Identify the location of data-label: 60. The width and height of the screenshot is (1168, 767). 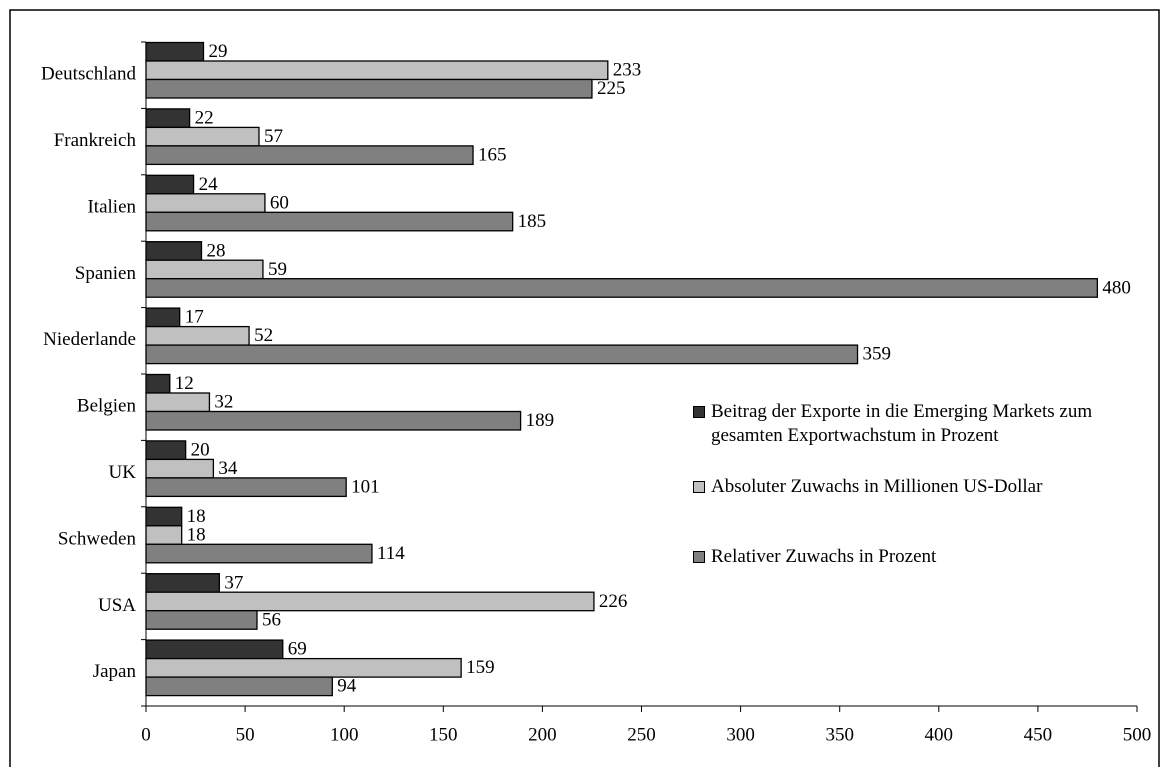
(279, 202).